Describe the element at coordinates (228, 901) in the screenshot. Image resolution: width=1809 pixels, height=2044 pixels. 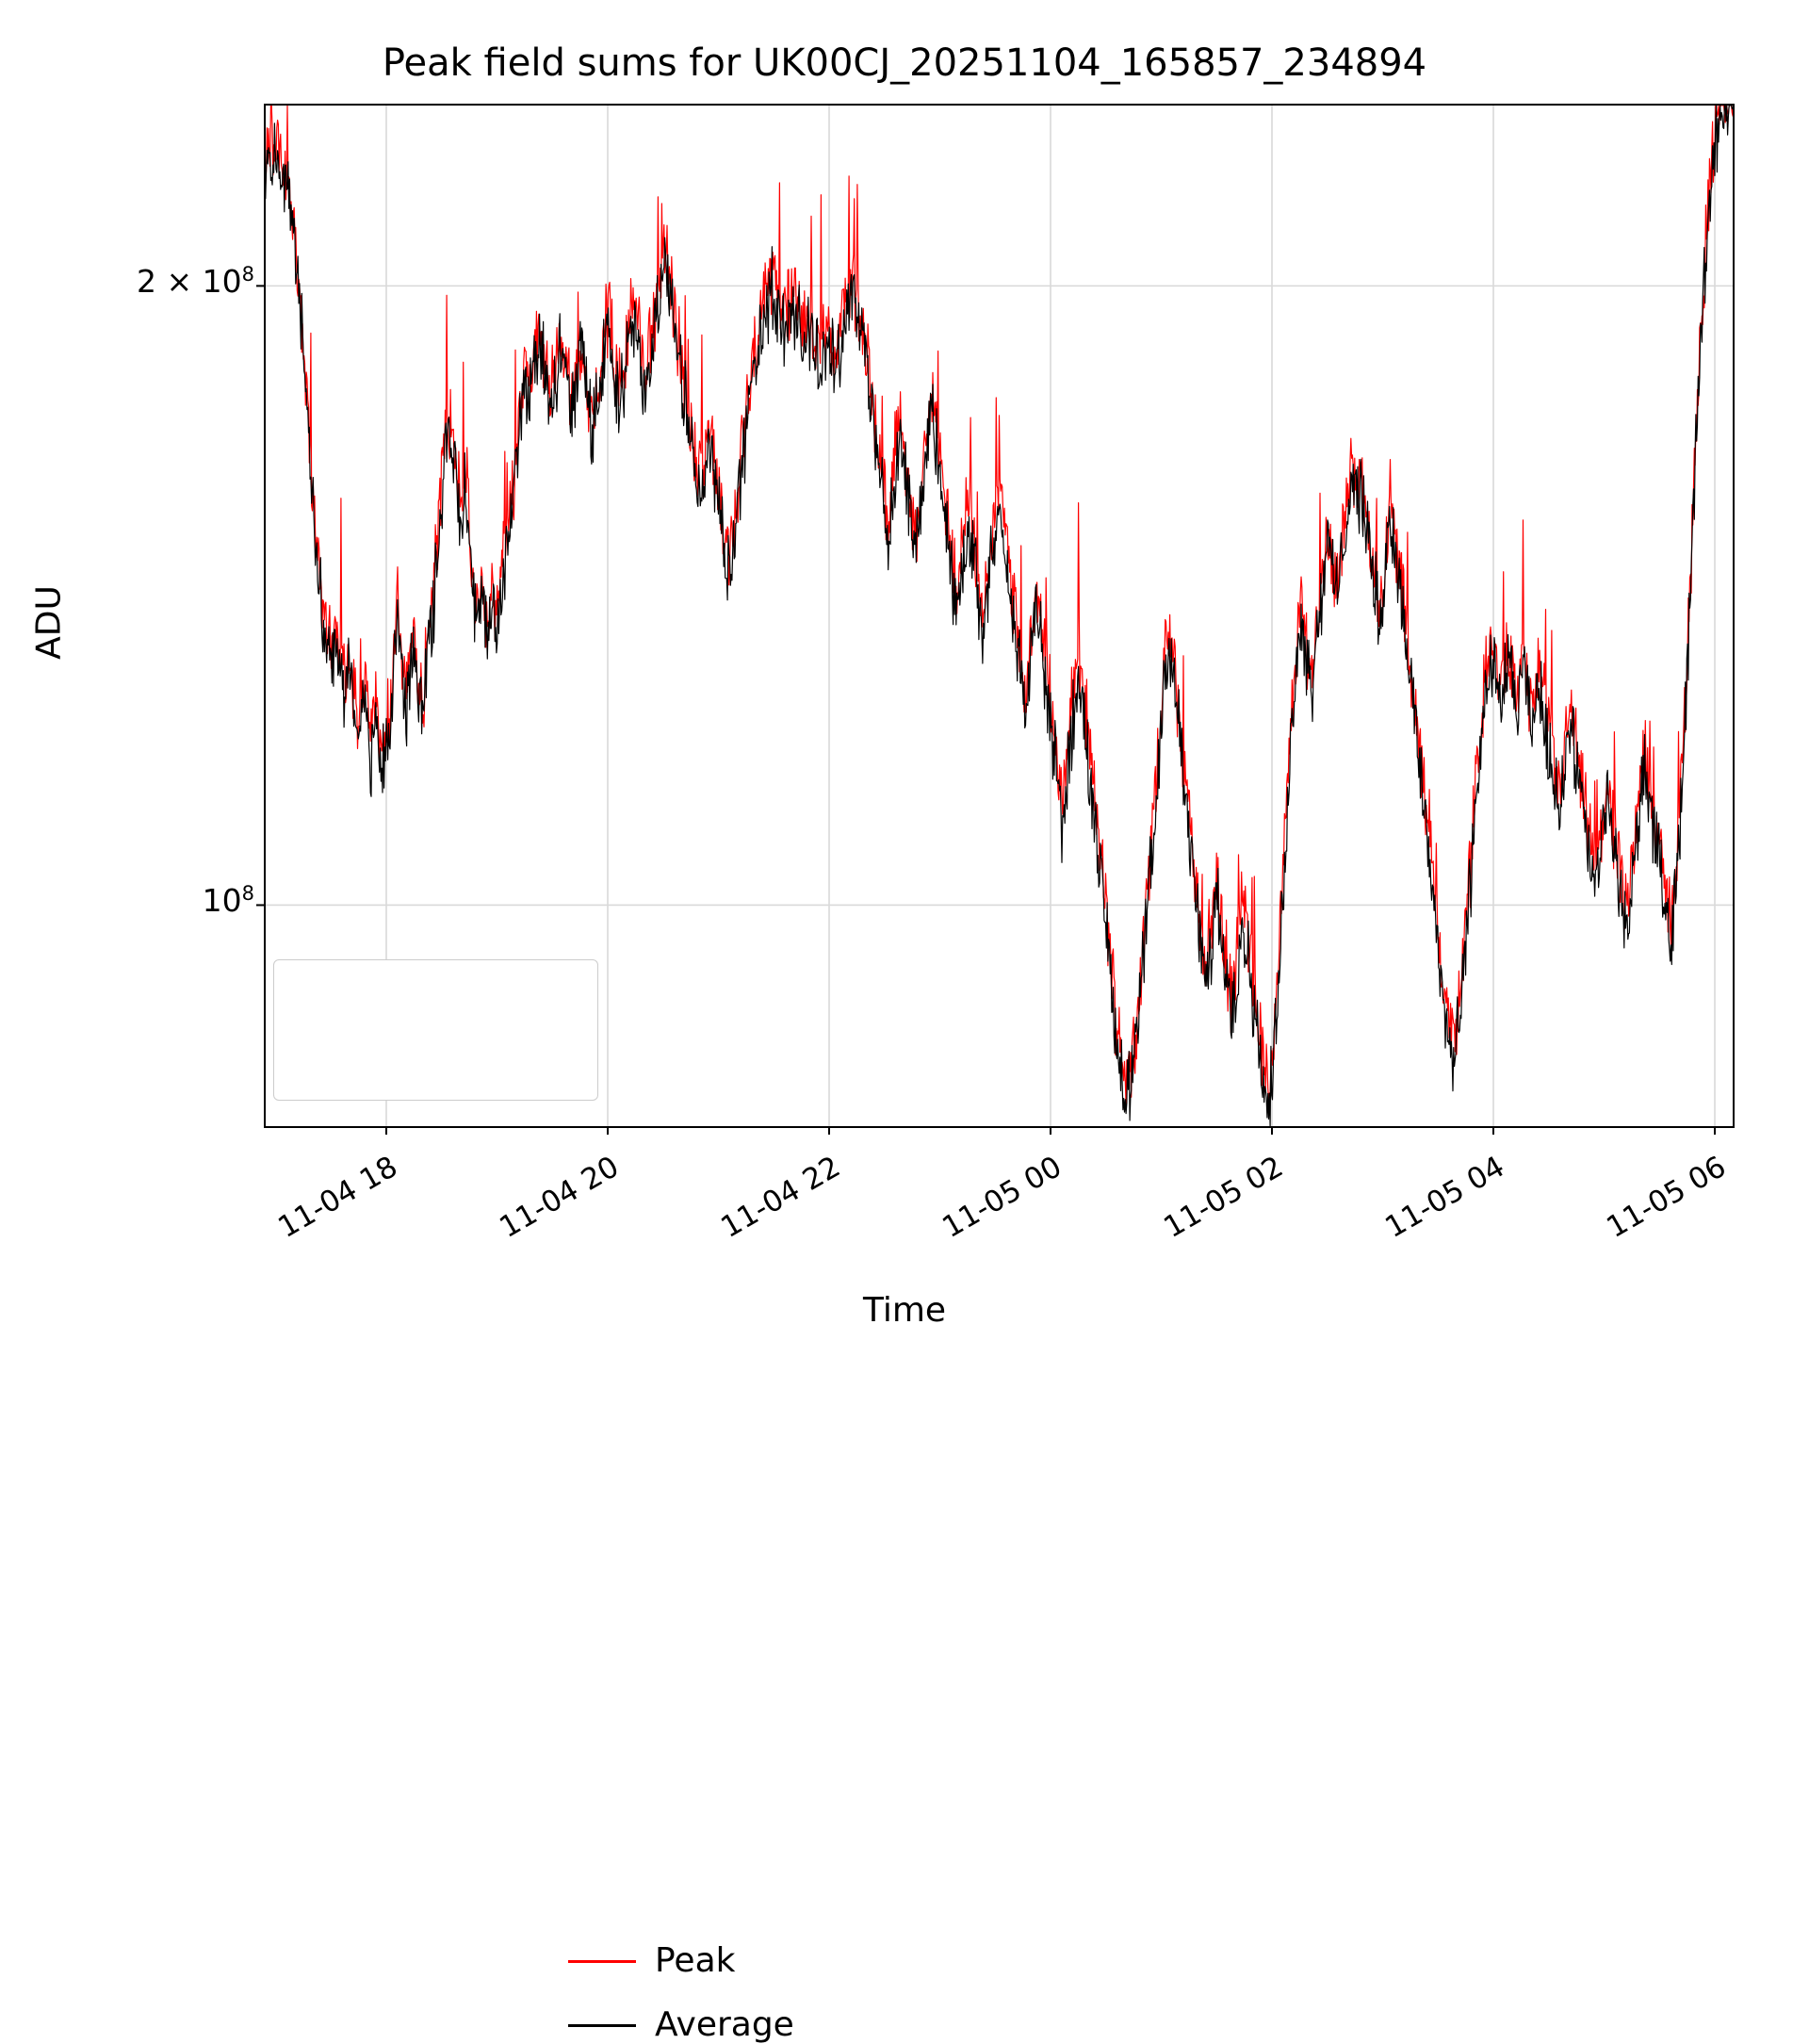
I see `y-tick-label: 108` at that location.